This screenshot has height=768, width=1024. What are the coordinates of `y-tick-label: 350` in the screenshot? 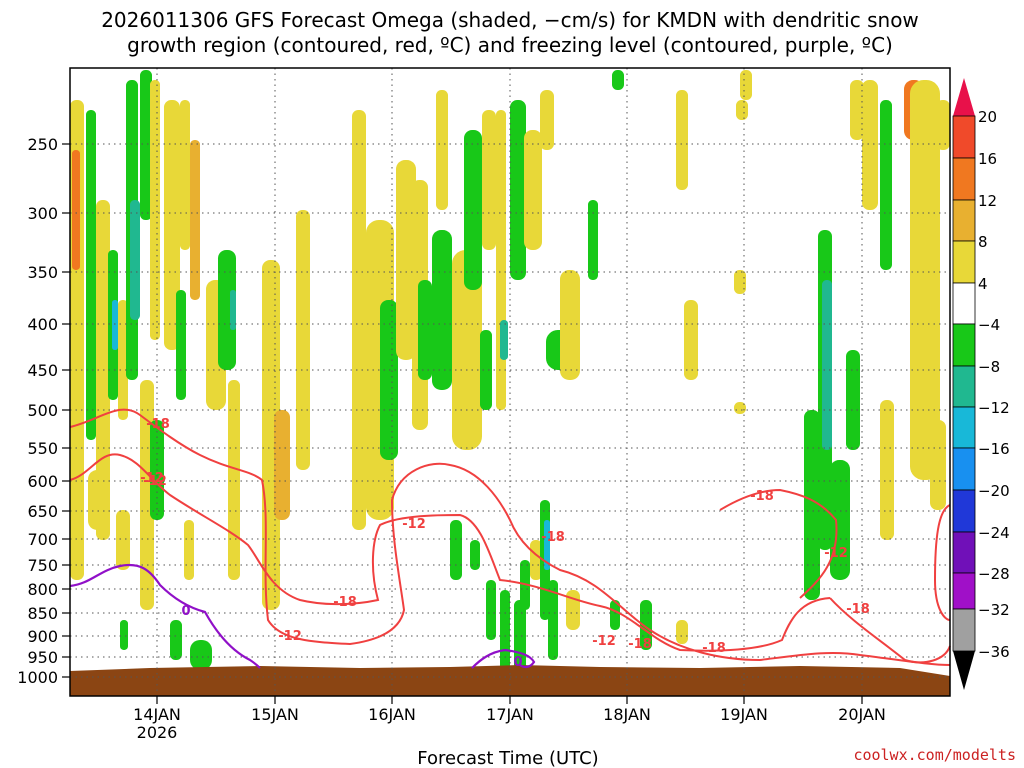 It's located at (42, 272).